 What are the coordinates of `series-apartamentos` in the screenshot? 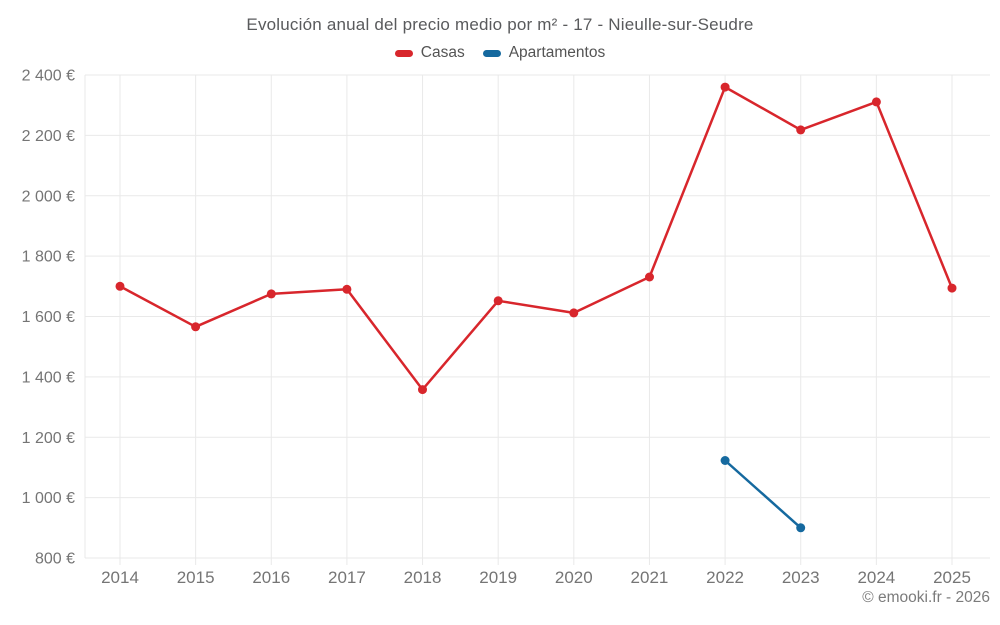 It's located at (763, 494).